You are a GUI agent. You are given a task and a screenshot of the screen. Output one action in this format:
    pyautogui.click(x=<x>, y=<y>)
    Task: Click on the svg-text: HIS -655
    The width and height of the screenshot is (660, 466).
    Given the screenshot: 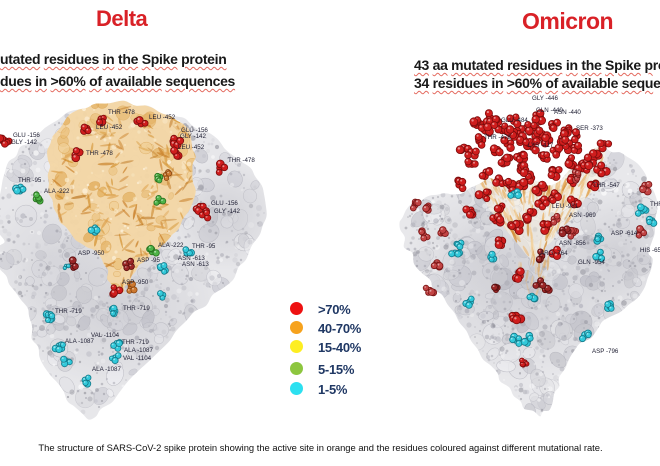 What is the action you would take?
    pyautogui.click(x=650, y=250)
    